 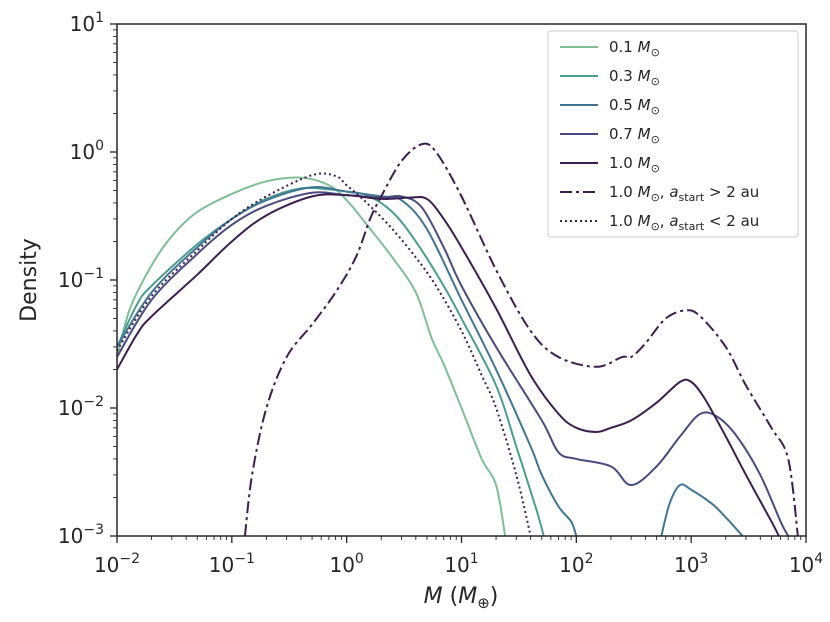 What do you see at coordinates (684, 222) in the screenshot?
I see `legend-label-s10in: 1.0 M⊙, astart < 2 au` at bounding box center [684, 222].